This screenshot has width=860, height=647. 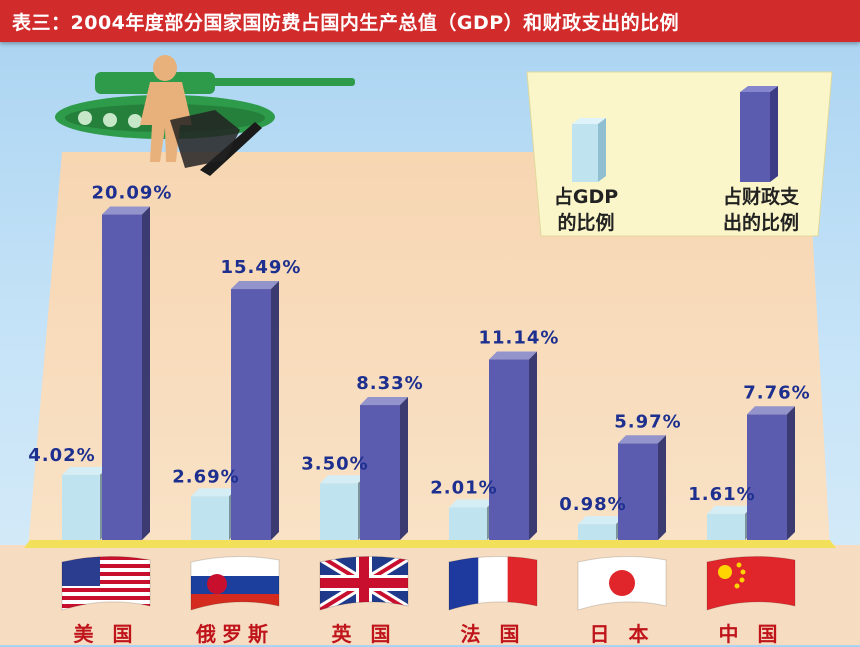 What do you see at coordinates (647, 421) in the screenshot?
I see `label-fiscal-4: 5.97%` at bounding box center [647, 421].